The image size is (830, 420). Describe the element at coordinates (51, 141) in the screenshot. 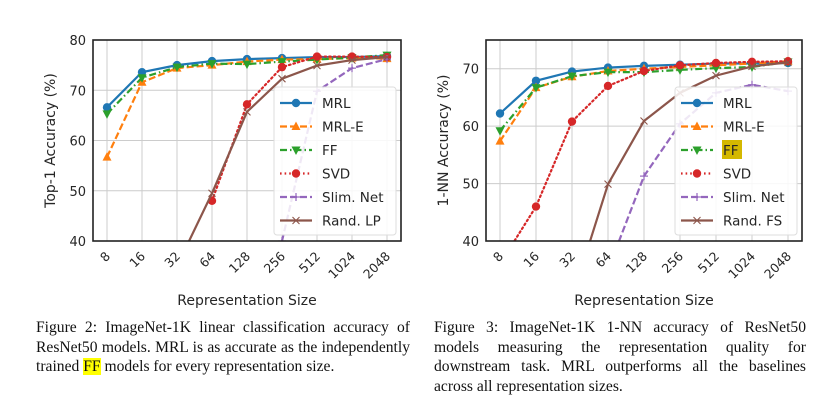

I see `y-axis-label: Top-1 Accuracy (%)` at that location.